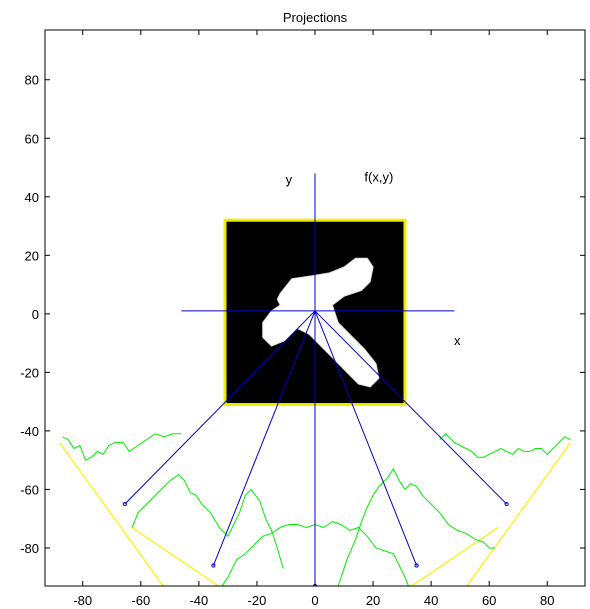  What do you see at coordinates (289, 179) in the screenshot?
I see `annotation-y: y` at bounding box center [289, 179].